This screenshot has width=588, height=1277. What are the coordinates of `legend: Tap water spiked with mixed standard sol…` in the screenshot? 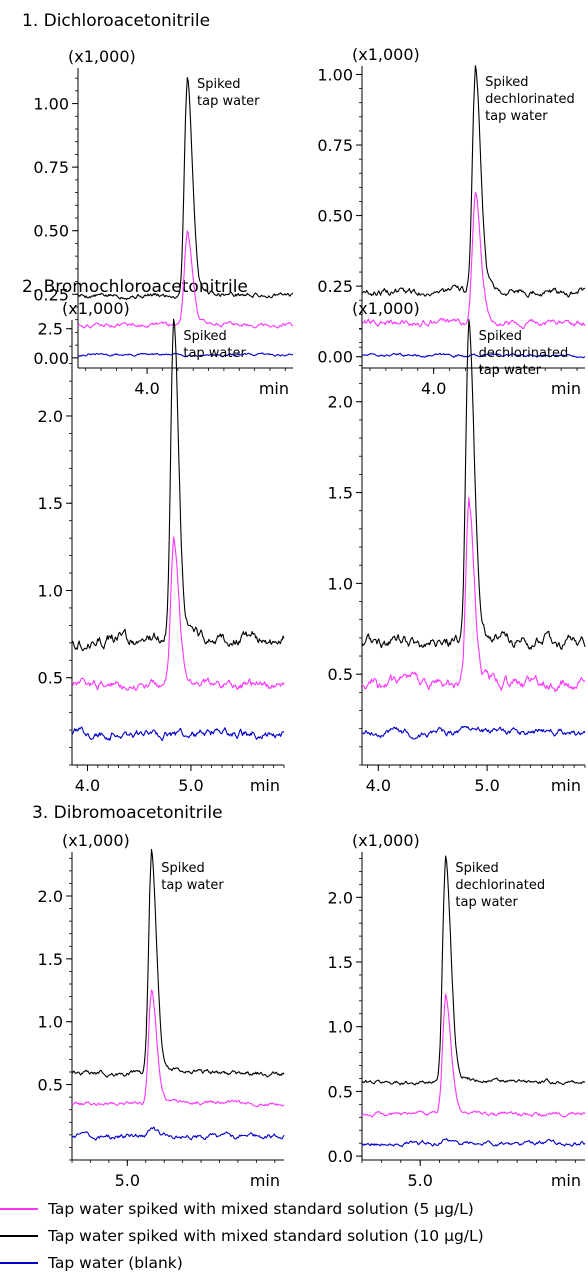 It's located at (294, 1236).